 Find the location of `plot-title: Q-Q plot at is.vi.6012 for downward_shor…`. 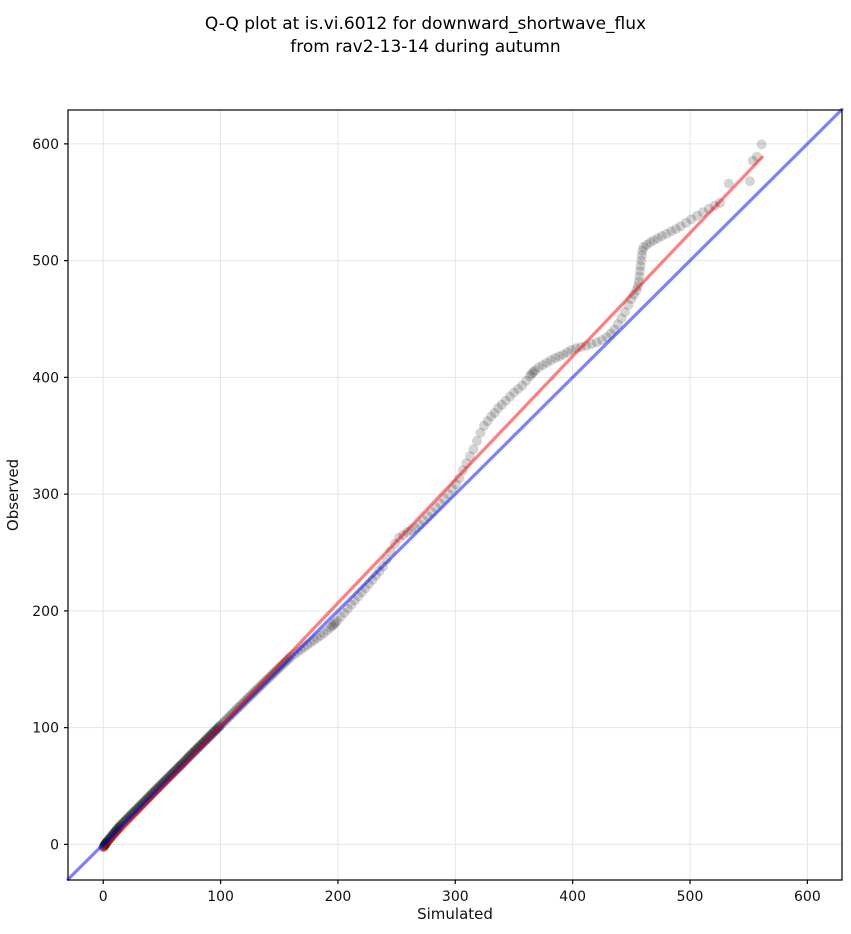

plot-title: Q-Q plot at is.vi.6012 for downward_shor… is located at coordinates (425, 36).